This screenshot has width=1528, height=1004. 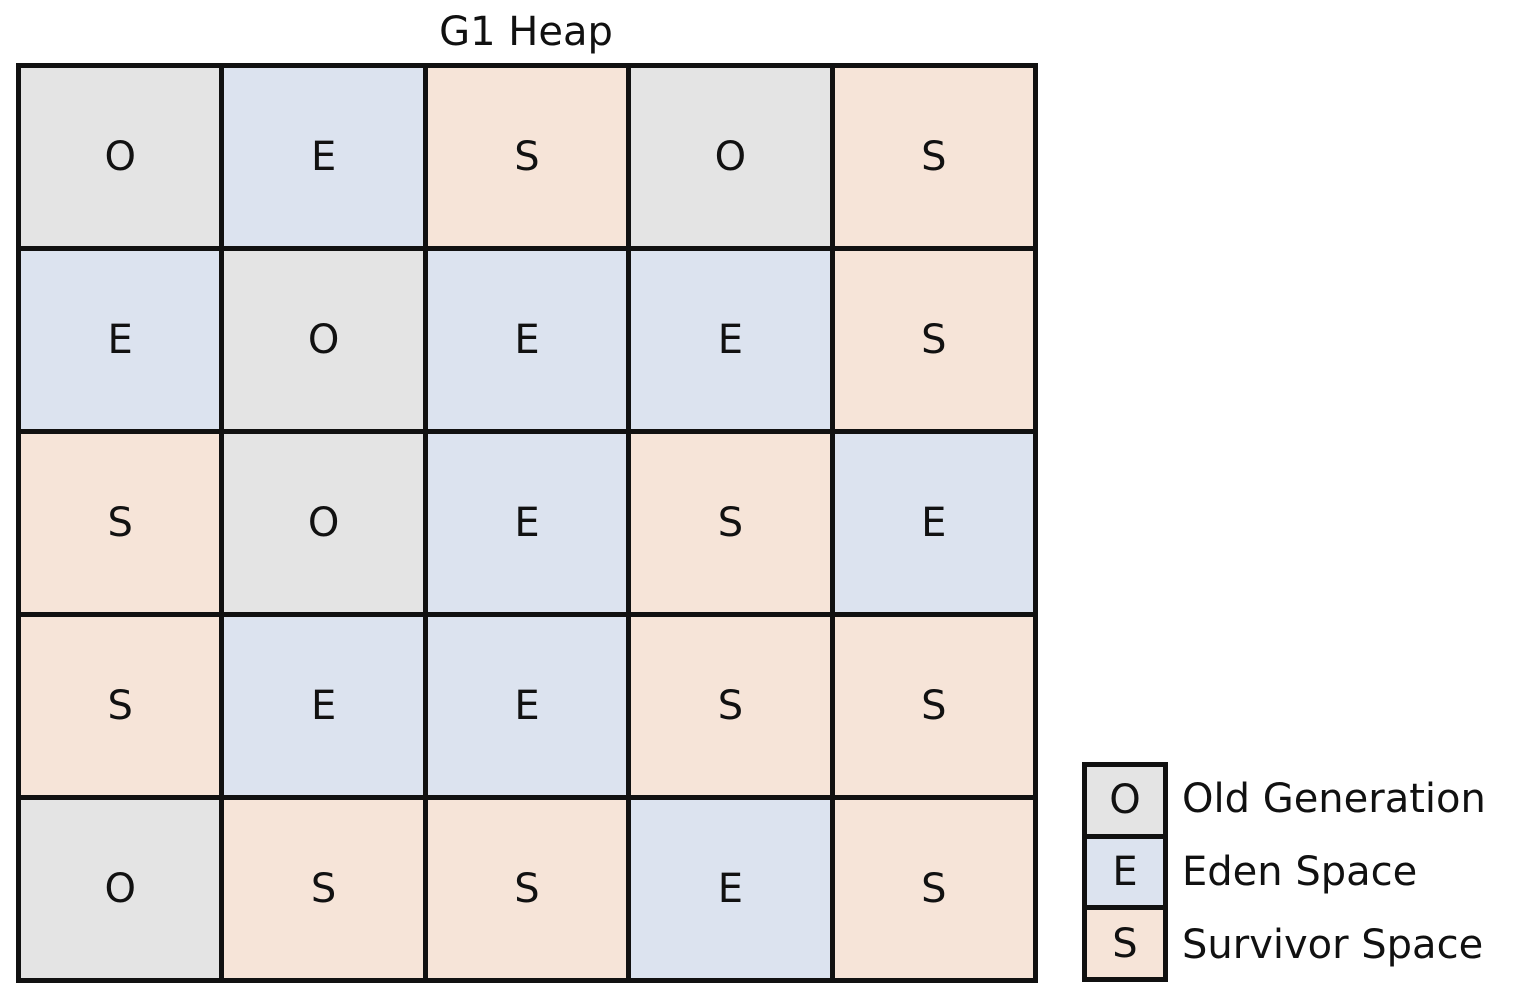 I want to click on legend-swatch-survivor: S, so click(x=1125, y=943).